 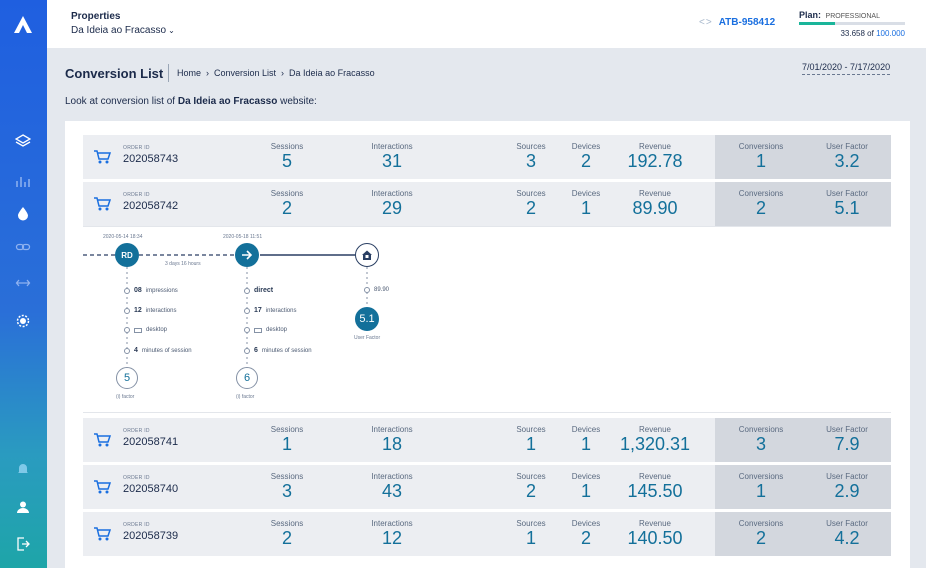 I want to click on date-range-picker: 7/01/2020 - 7/17/2020, so click(x=846, y=68).